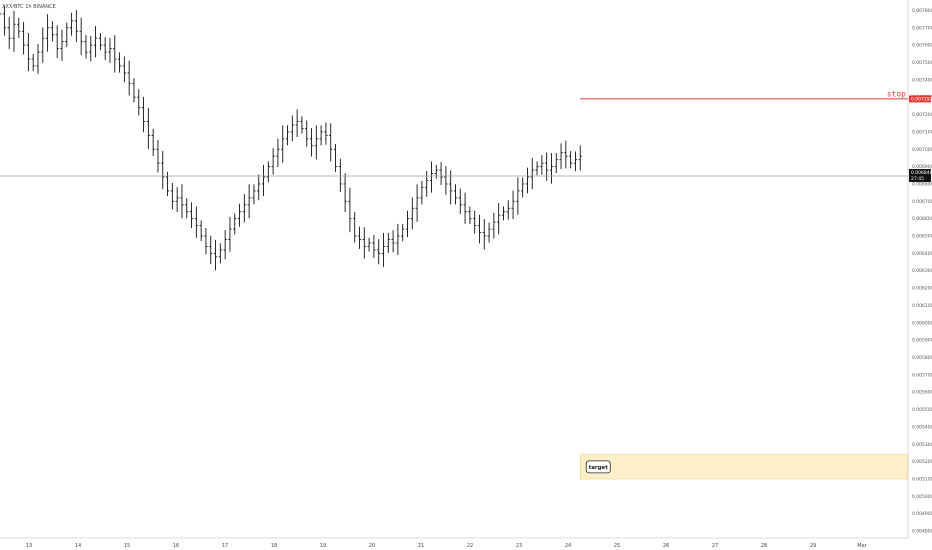  What do you see at coordinates (922, 427) in the screenshot?
I see `y-tick-label: 0.005400` at bounding box center [922, 427].